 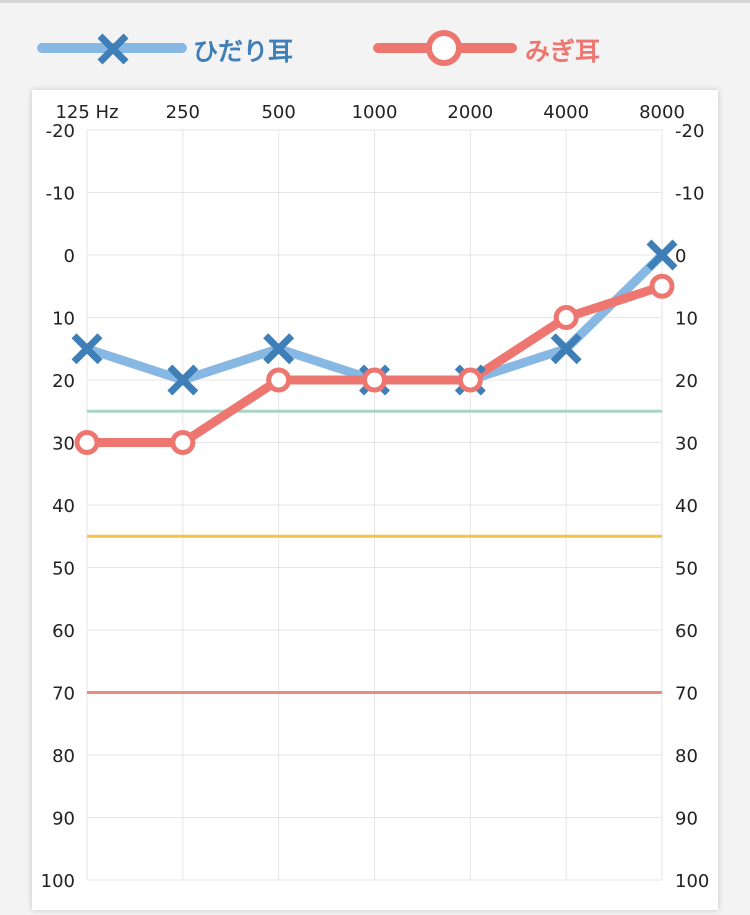 What do you see at coordinates (686, 756) in the screenshot?
I see `y-tick-label-right: 80` at bounding box center [686, 756].